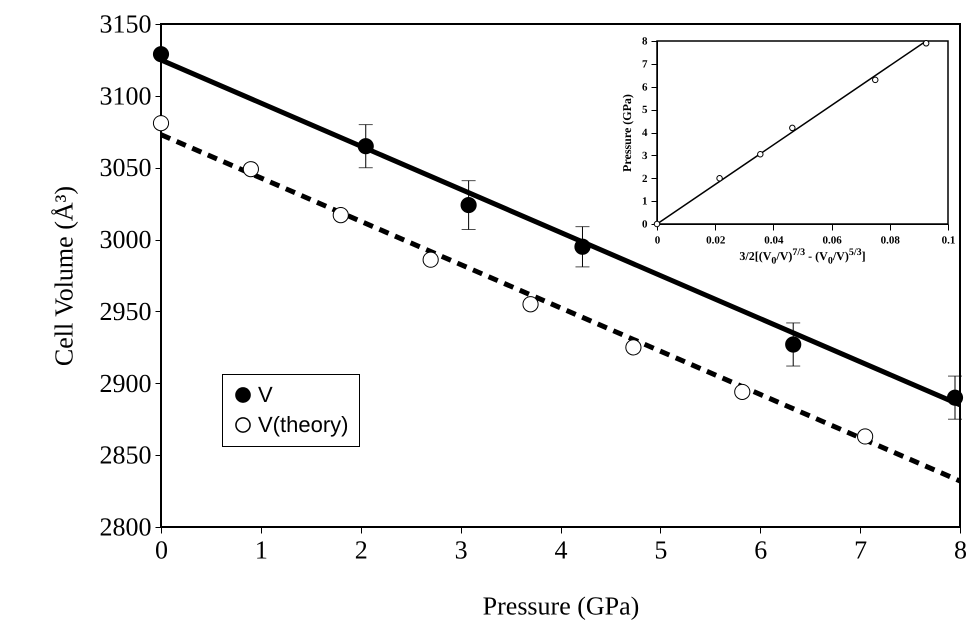  Describe the element at coordinates (126, 311) in the screenshot. I see `y-tick-label: 2950` at that location.